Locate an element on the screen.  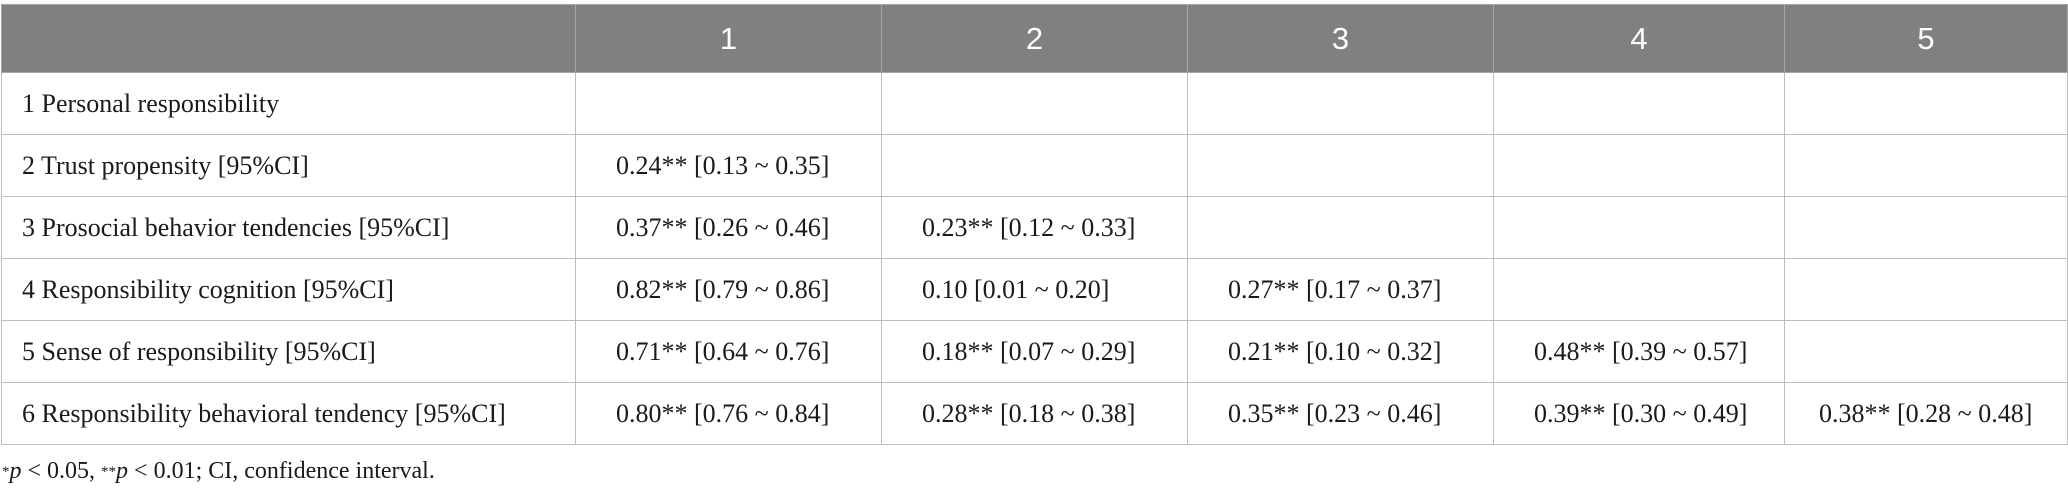
table-cell: 0.18** [0.07 ~ 0.29] is located at coordinates (1034, 351).